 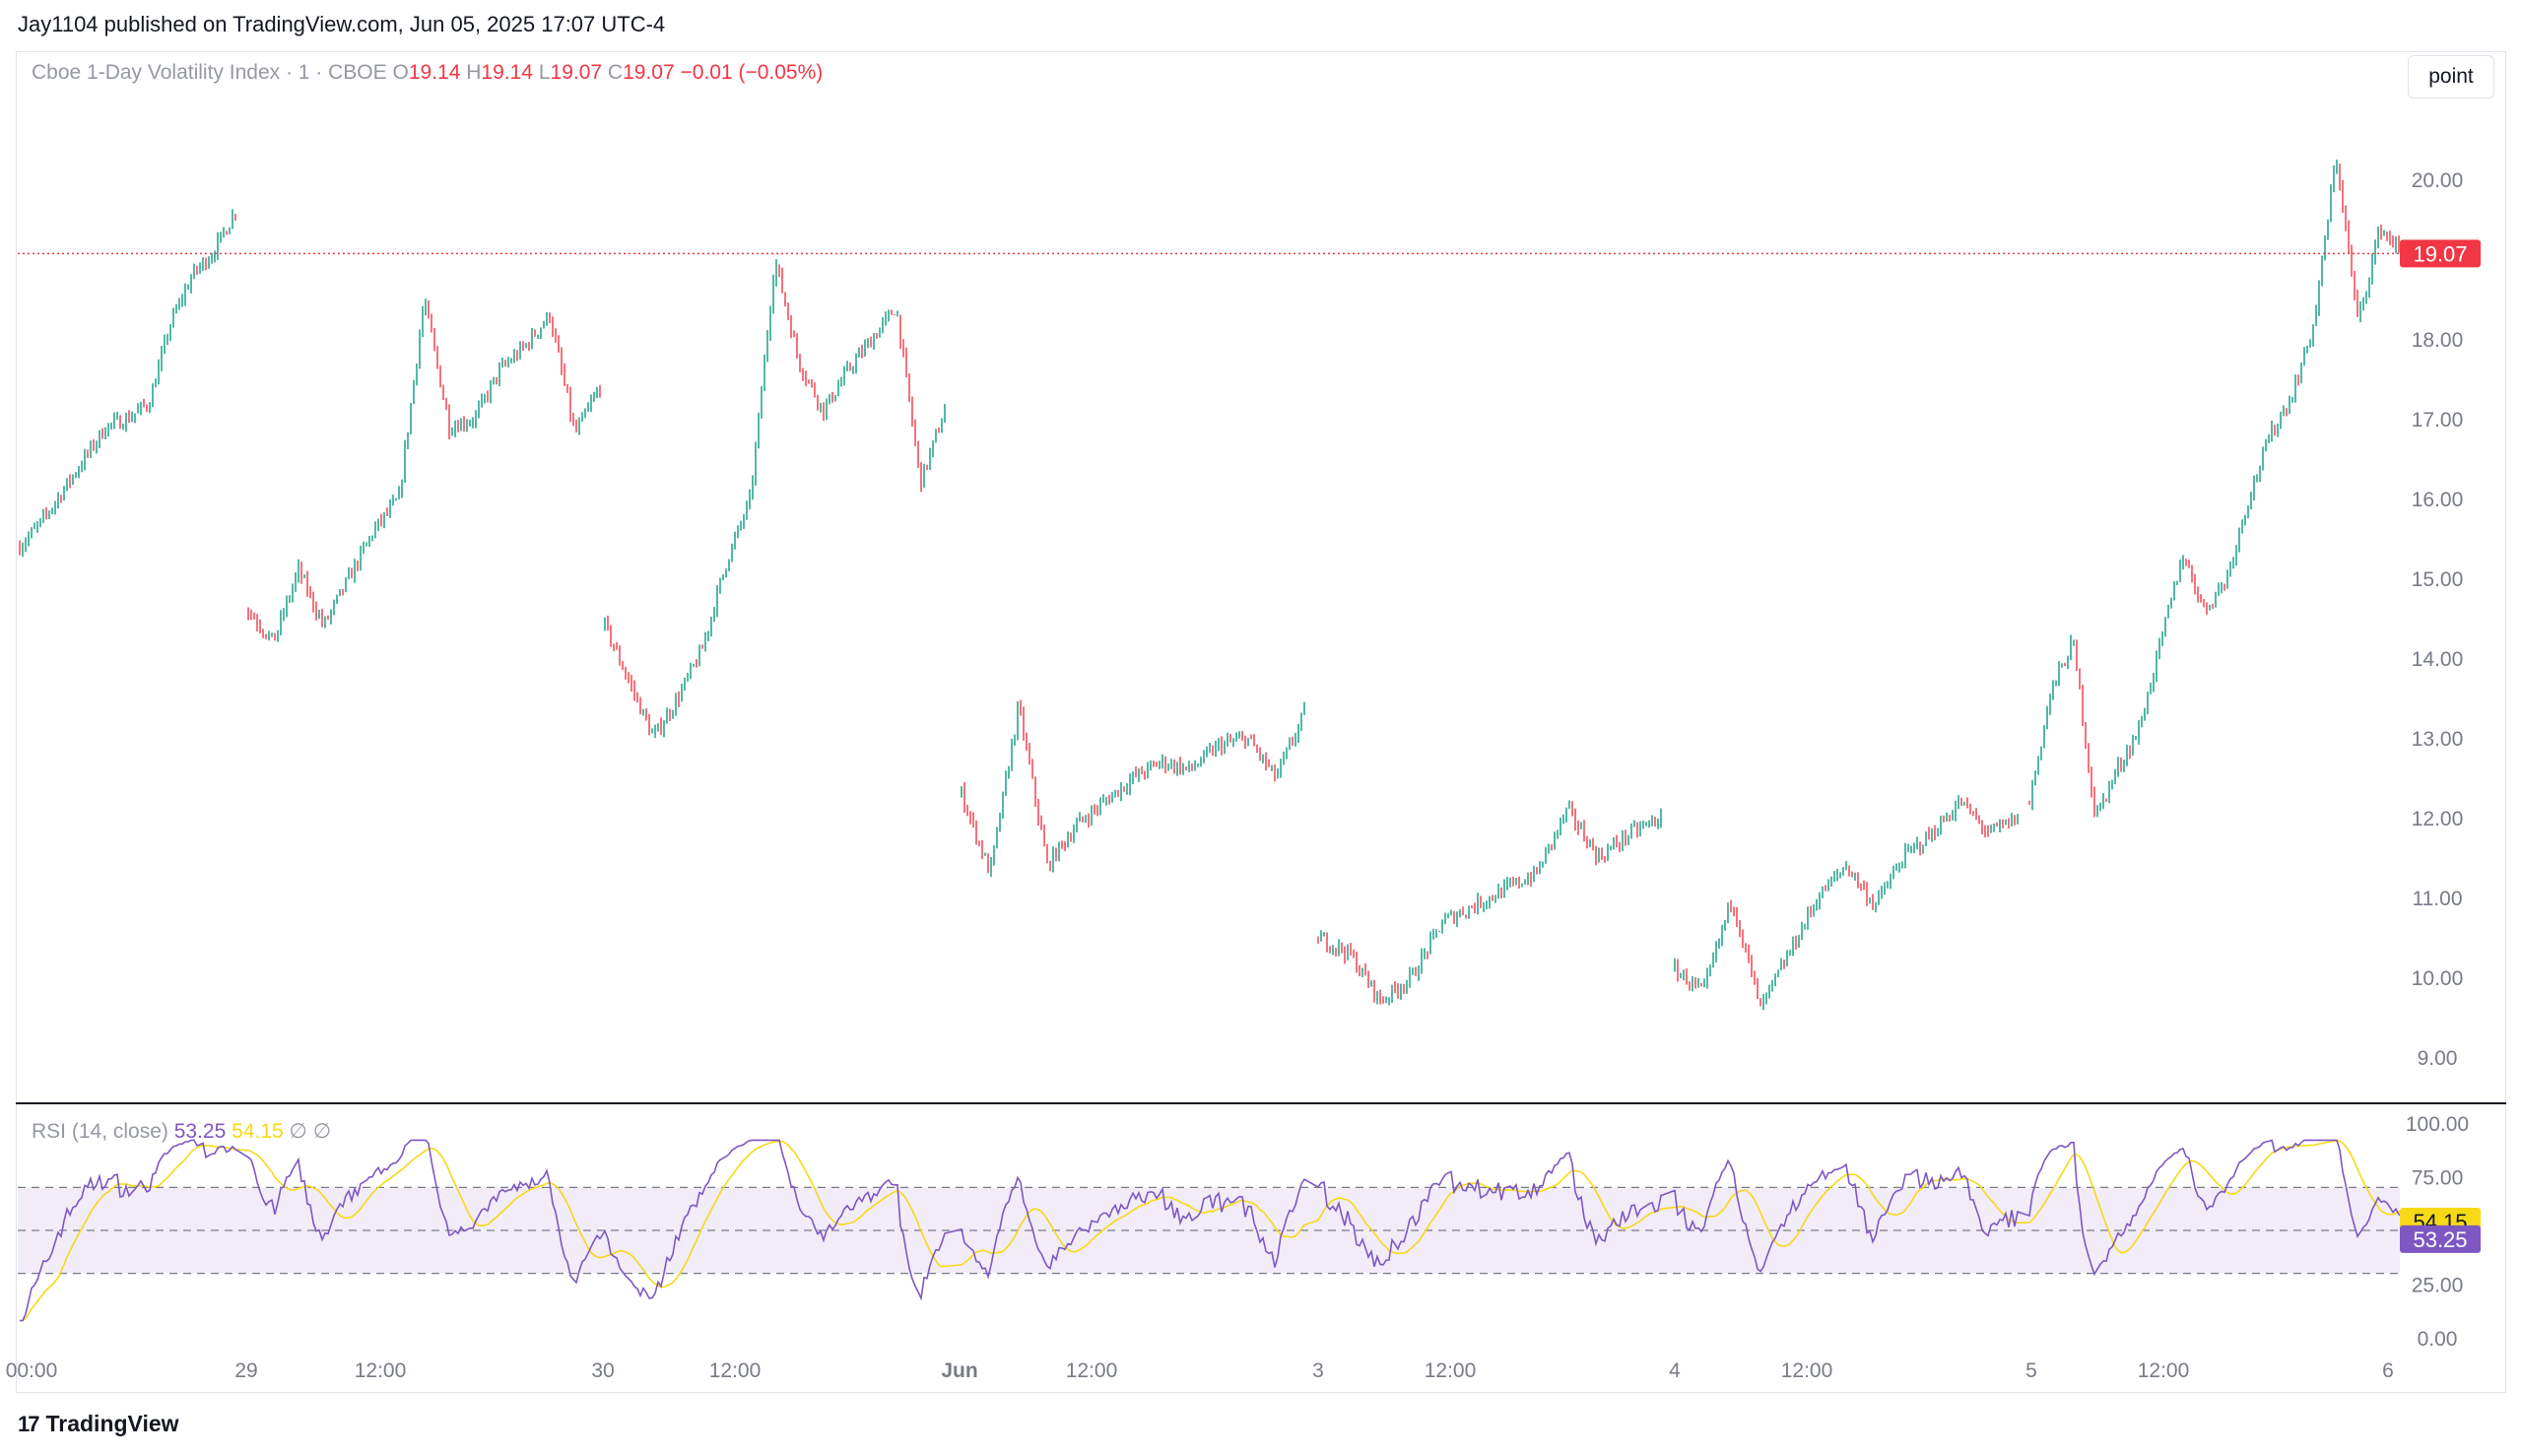 What do you see at coordinates (2438, 180) in the screenshot?
I see `price-tick: 20.00` at bounding box center [2438, 180].